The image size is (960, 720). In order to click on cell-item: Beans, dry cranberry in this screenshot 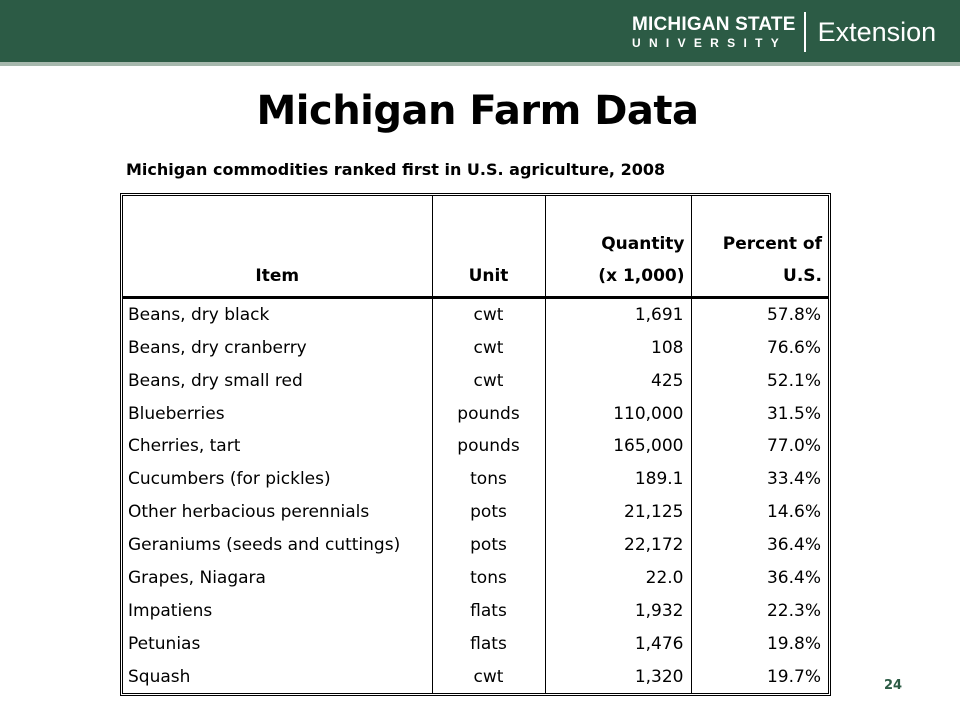, I will do `click(278, 348)`.